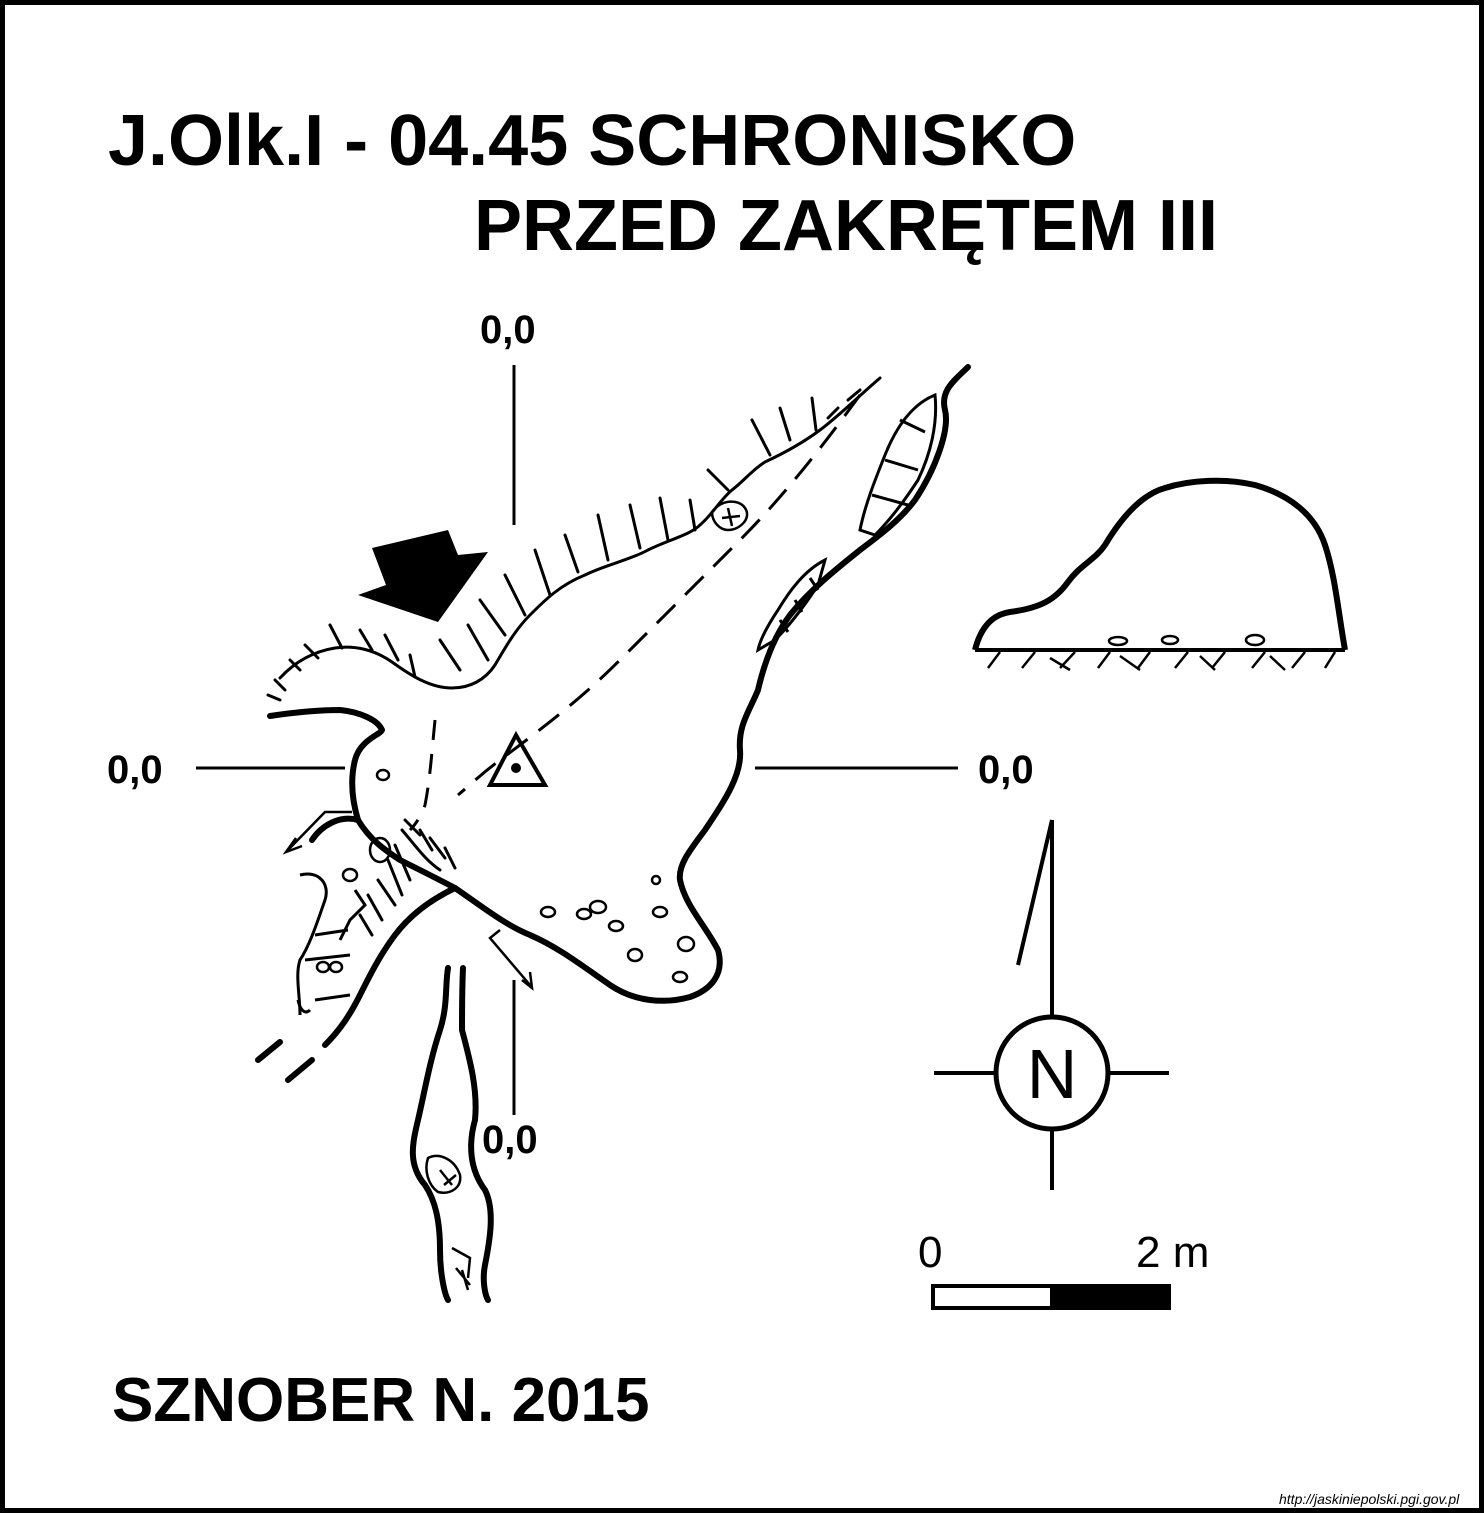 The height and width of the screenshot is (1513, 1484). I want to click on ceiling-dashed-line, so click(659, 595).